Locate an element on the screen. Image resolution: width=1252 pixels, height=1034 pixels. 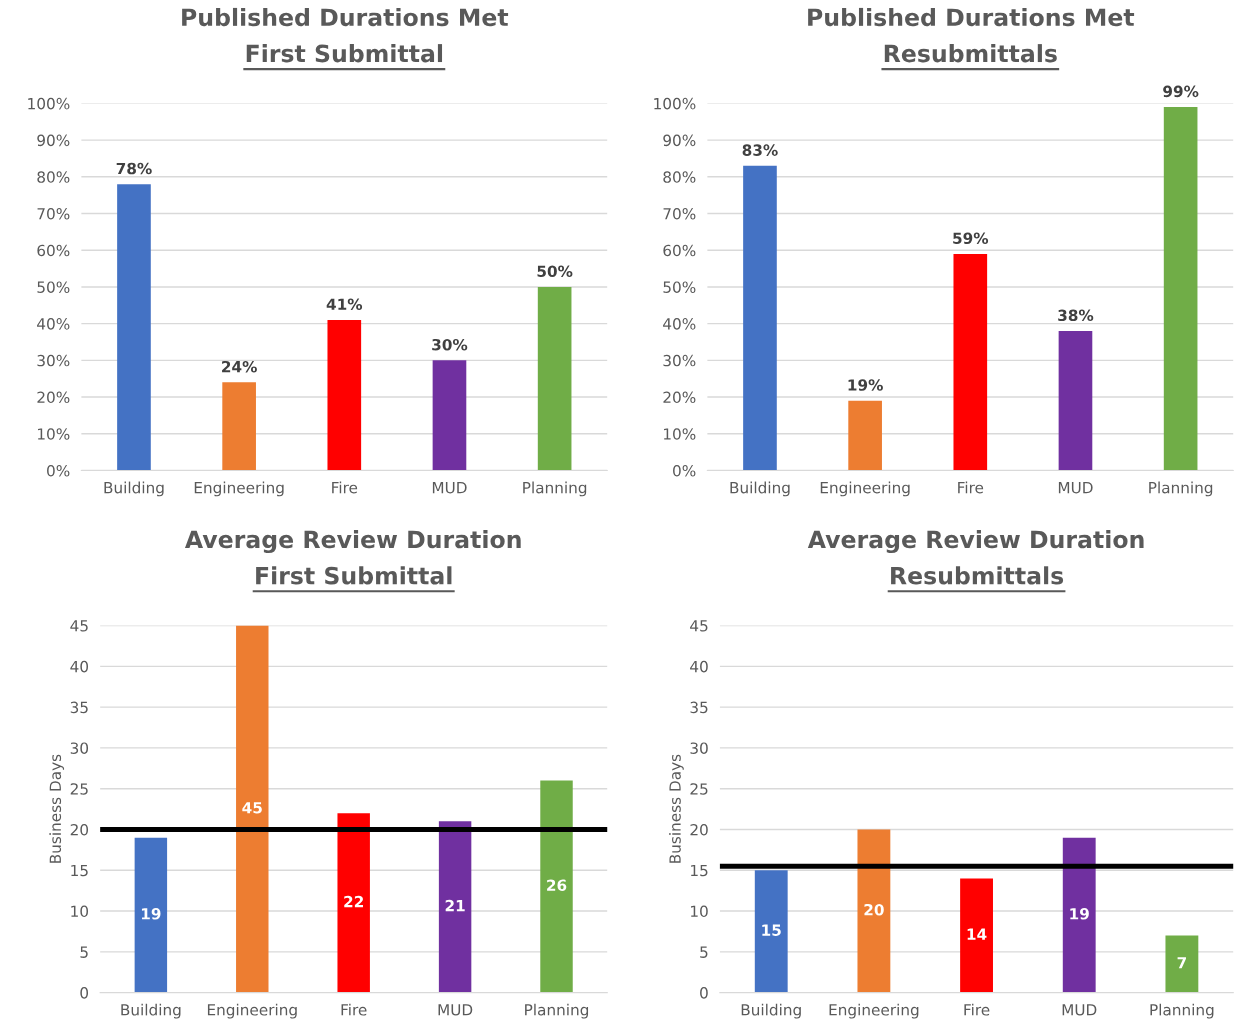
data-label: 45 is located at coordinates (252, 808).